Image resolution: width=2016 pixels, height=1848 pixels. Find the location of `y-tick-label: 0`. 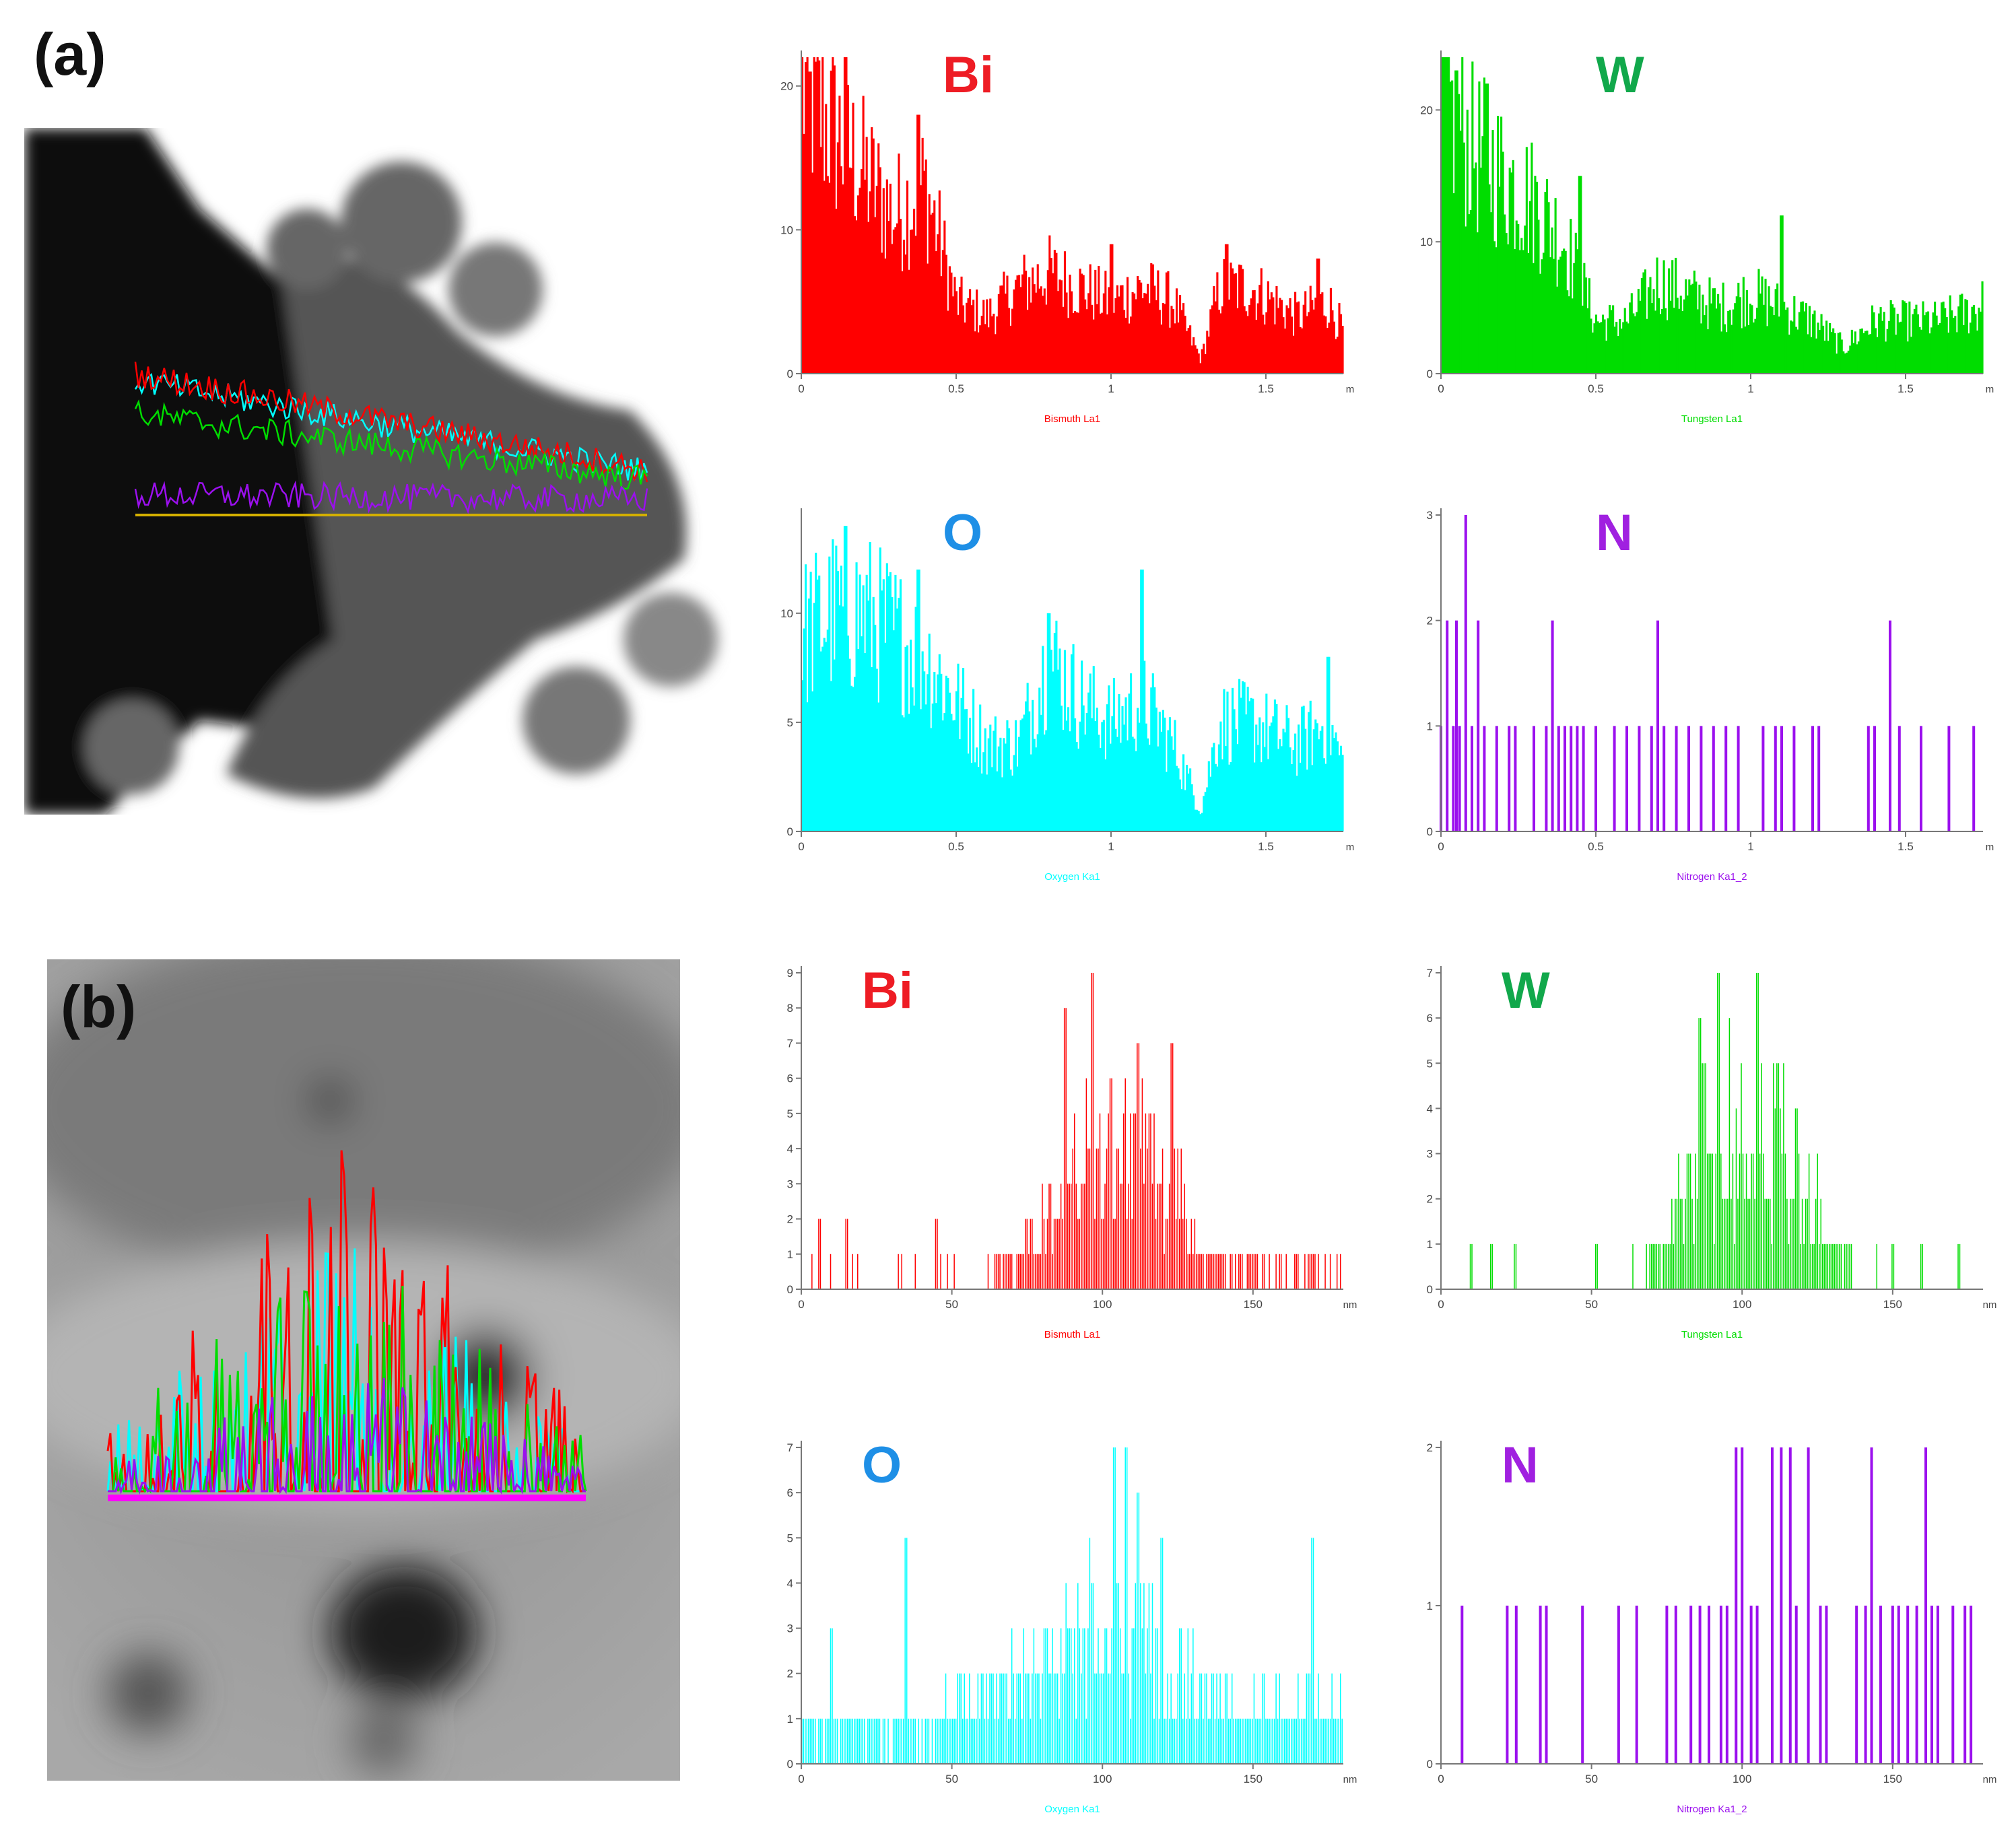

y-tick-label: 0 is located at coordinates (1430, 1289).